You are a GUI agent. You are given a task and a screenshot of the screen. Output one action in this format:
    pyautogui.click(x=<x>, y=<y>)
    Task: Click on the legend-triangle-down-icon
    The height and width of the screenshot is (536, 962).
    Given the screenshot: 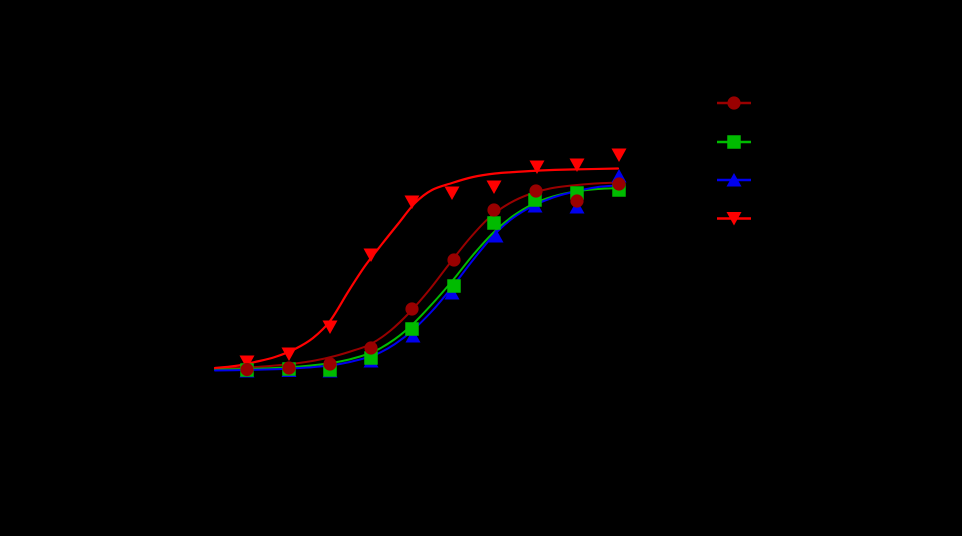 What is the action you would take?
    pyautogui.click(x=734, y=219)
    